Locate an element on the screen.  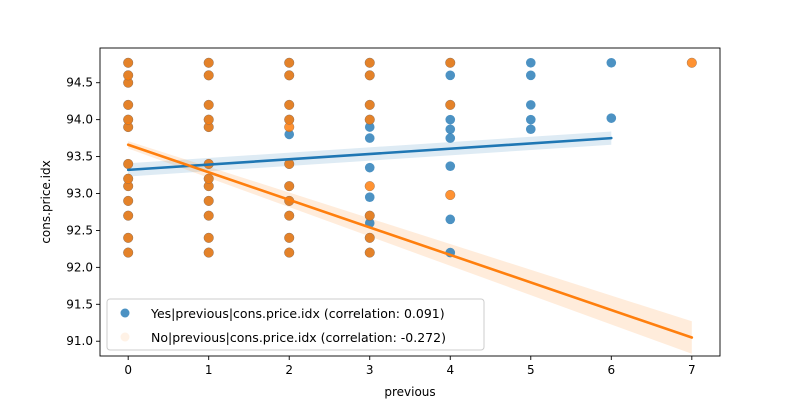
y-axis-ticks: 91.0 91.5 92.0 92.5 93.0 93.5 94.0 94.5 is located at coordinates (83, 212).